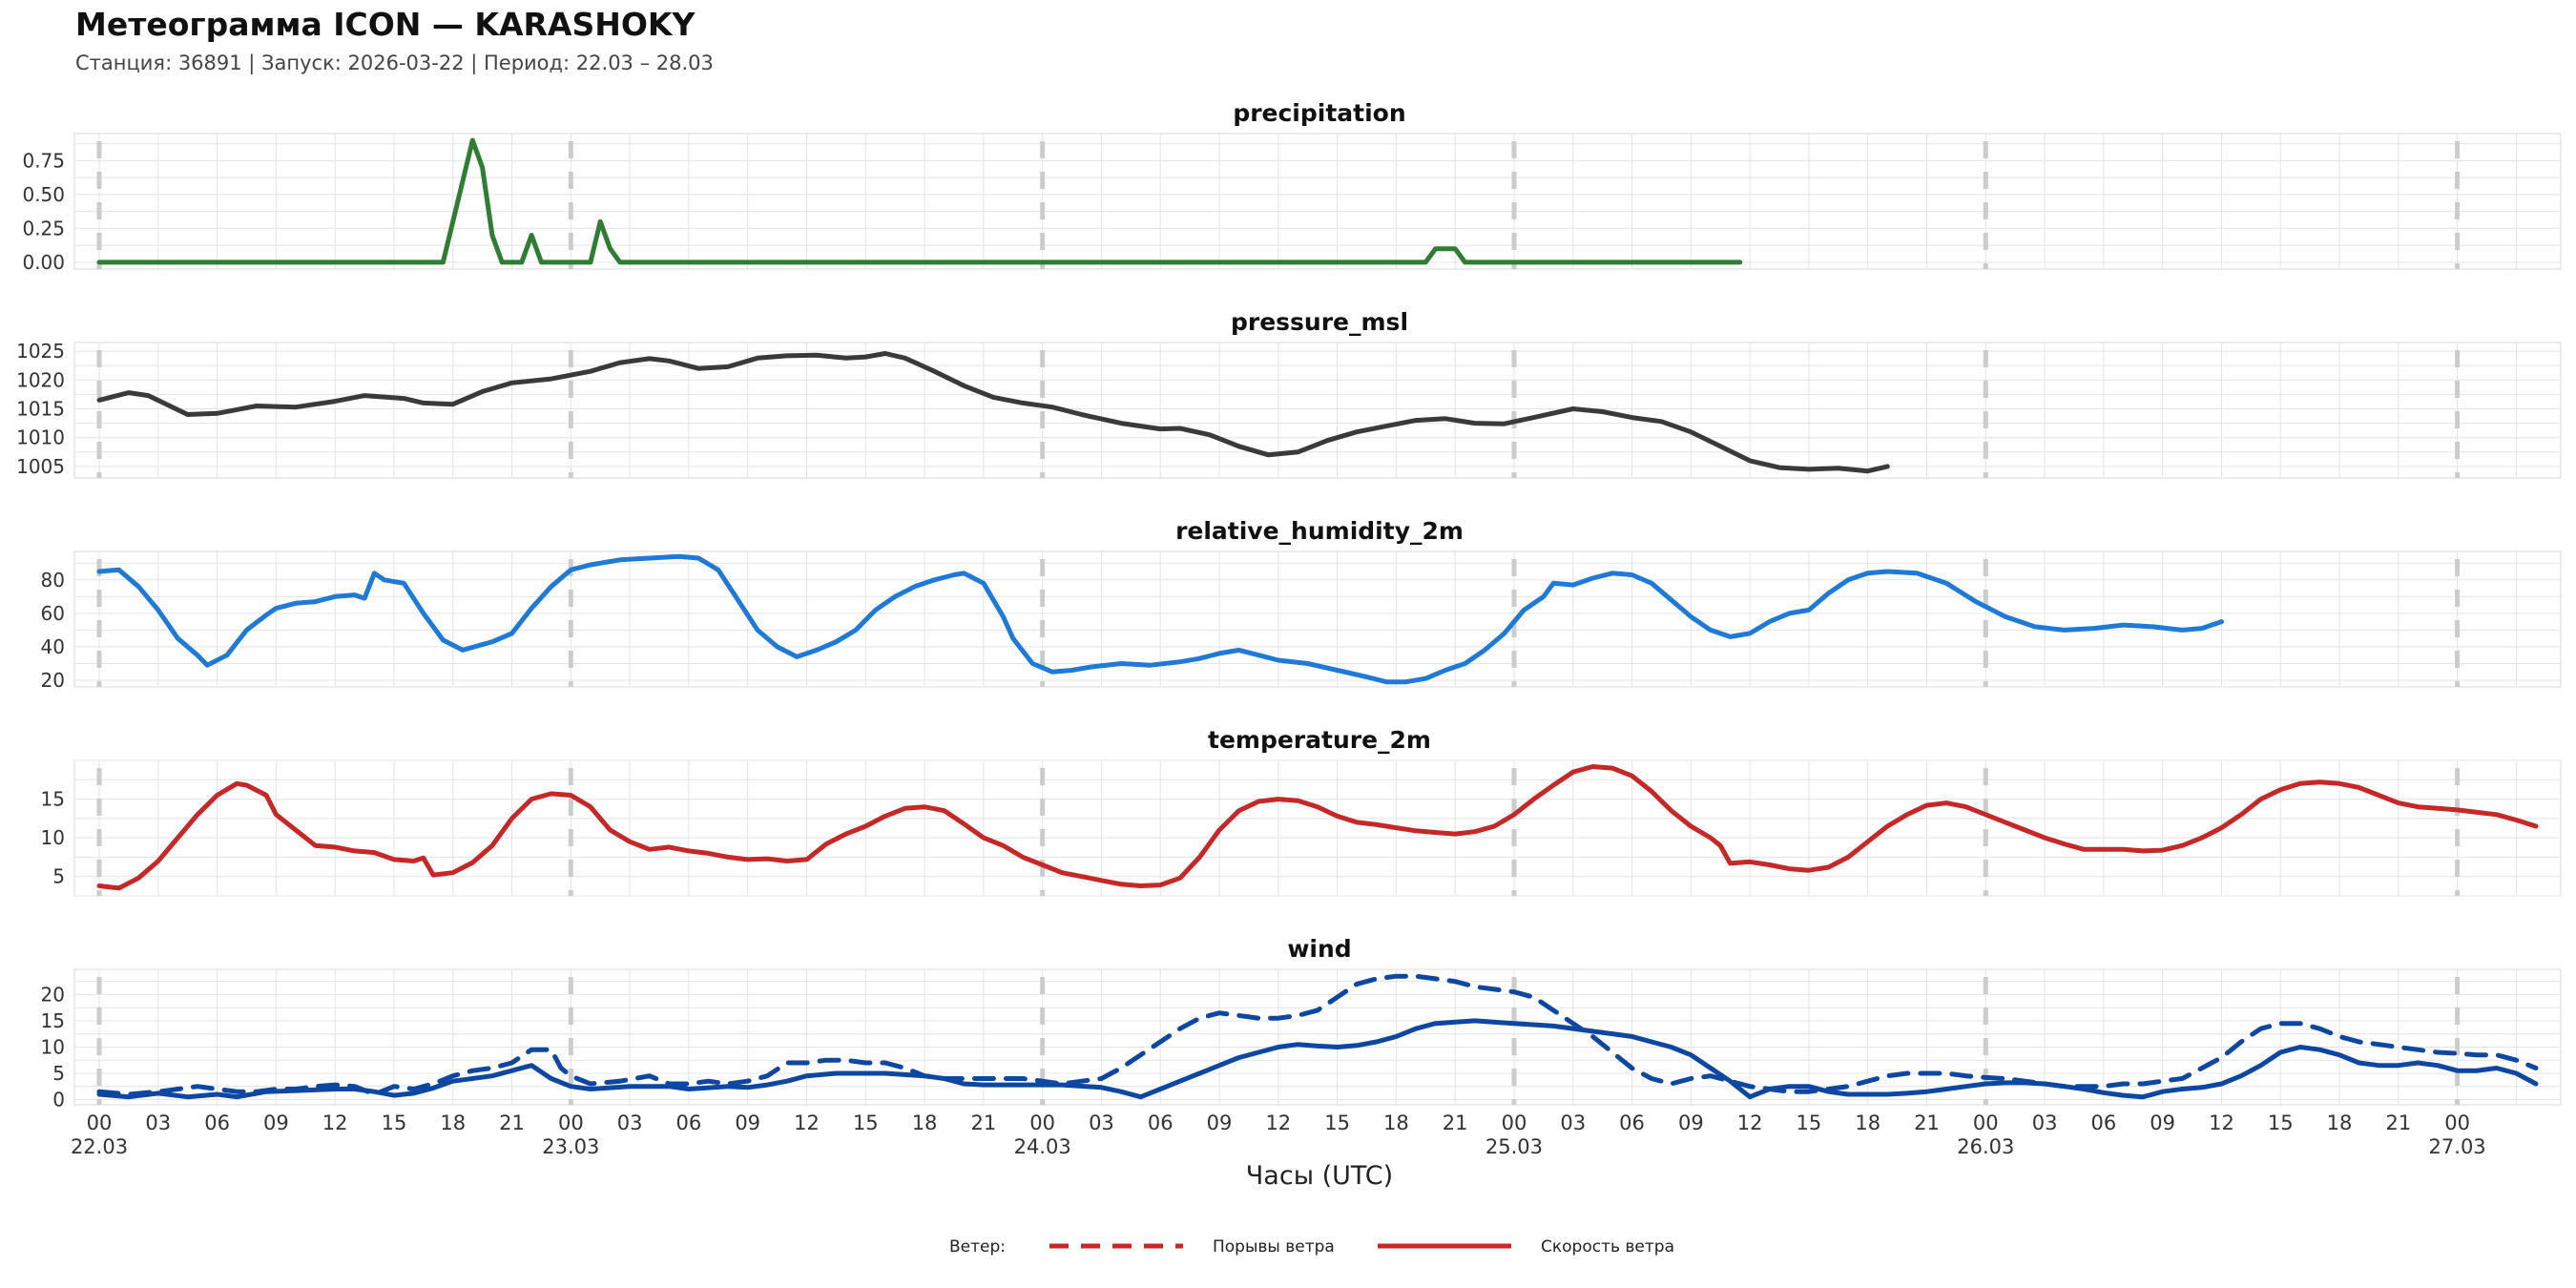  What do you see at coordinates (1319, 113) in the screenshot?
I see `panel-title: precipitation` at bounding box center [1319, 113].